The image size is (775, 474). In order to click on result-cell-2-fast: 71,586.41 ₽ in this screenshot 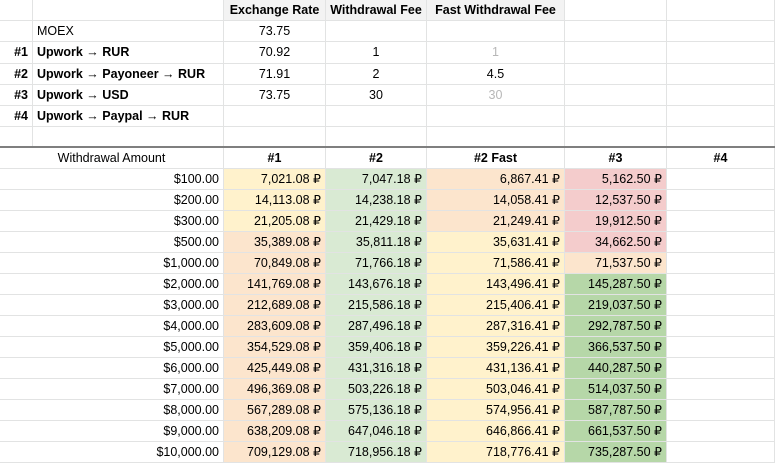, I will do `click(496, 263)`.